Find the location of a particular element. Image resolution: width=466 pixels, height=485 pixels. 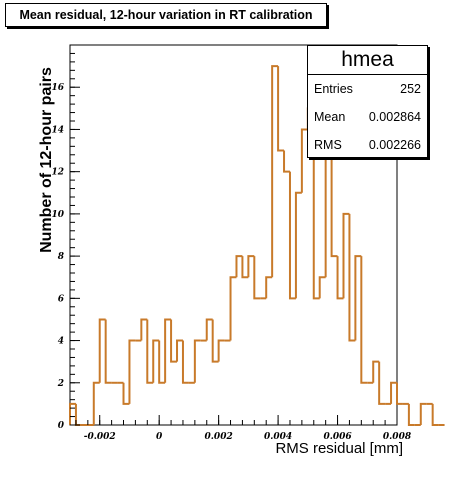

x-tick-label: 0.004 is located at coordinates (278, 437).